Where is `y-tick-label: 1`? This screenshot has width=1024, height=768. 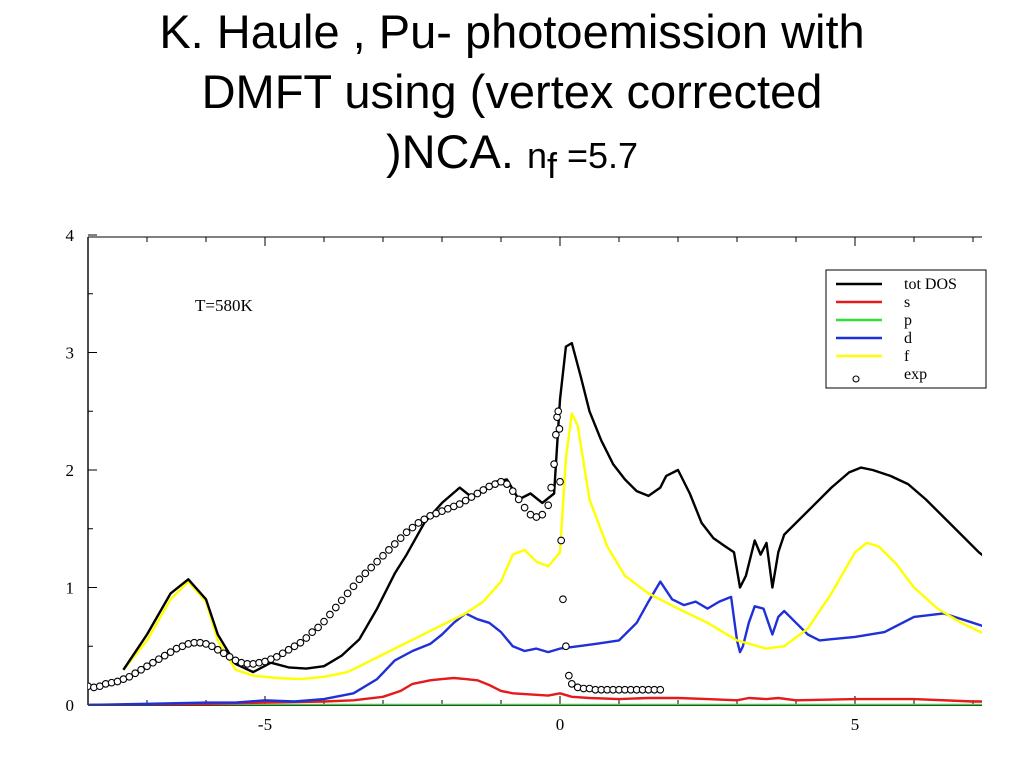
y-tick-label: 1 is located at coordinates (70, 588).